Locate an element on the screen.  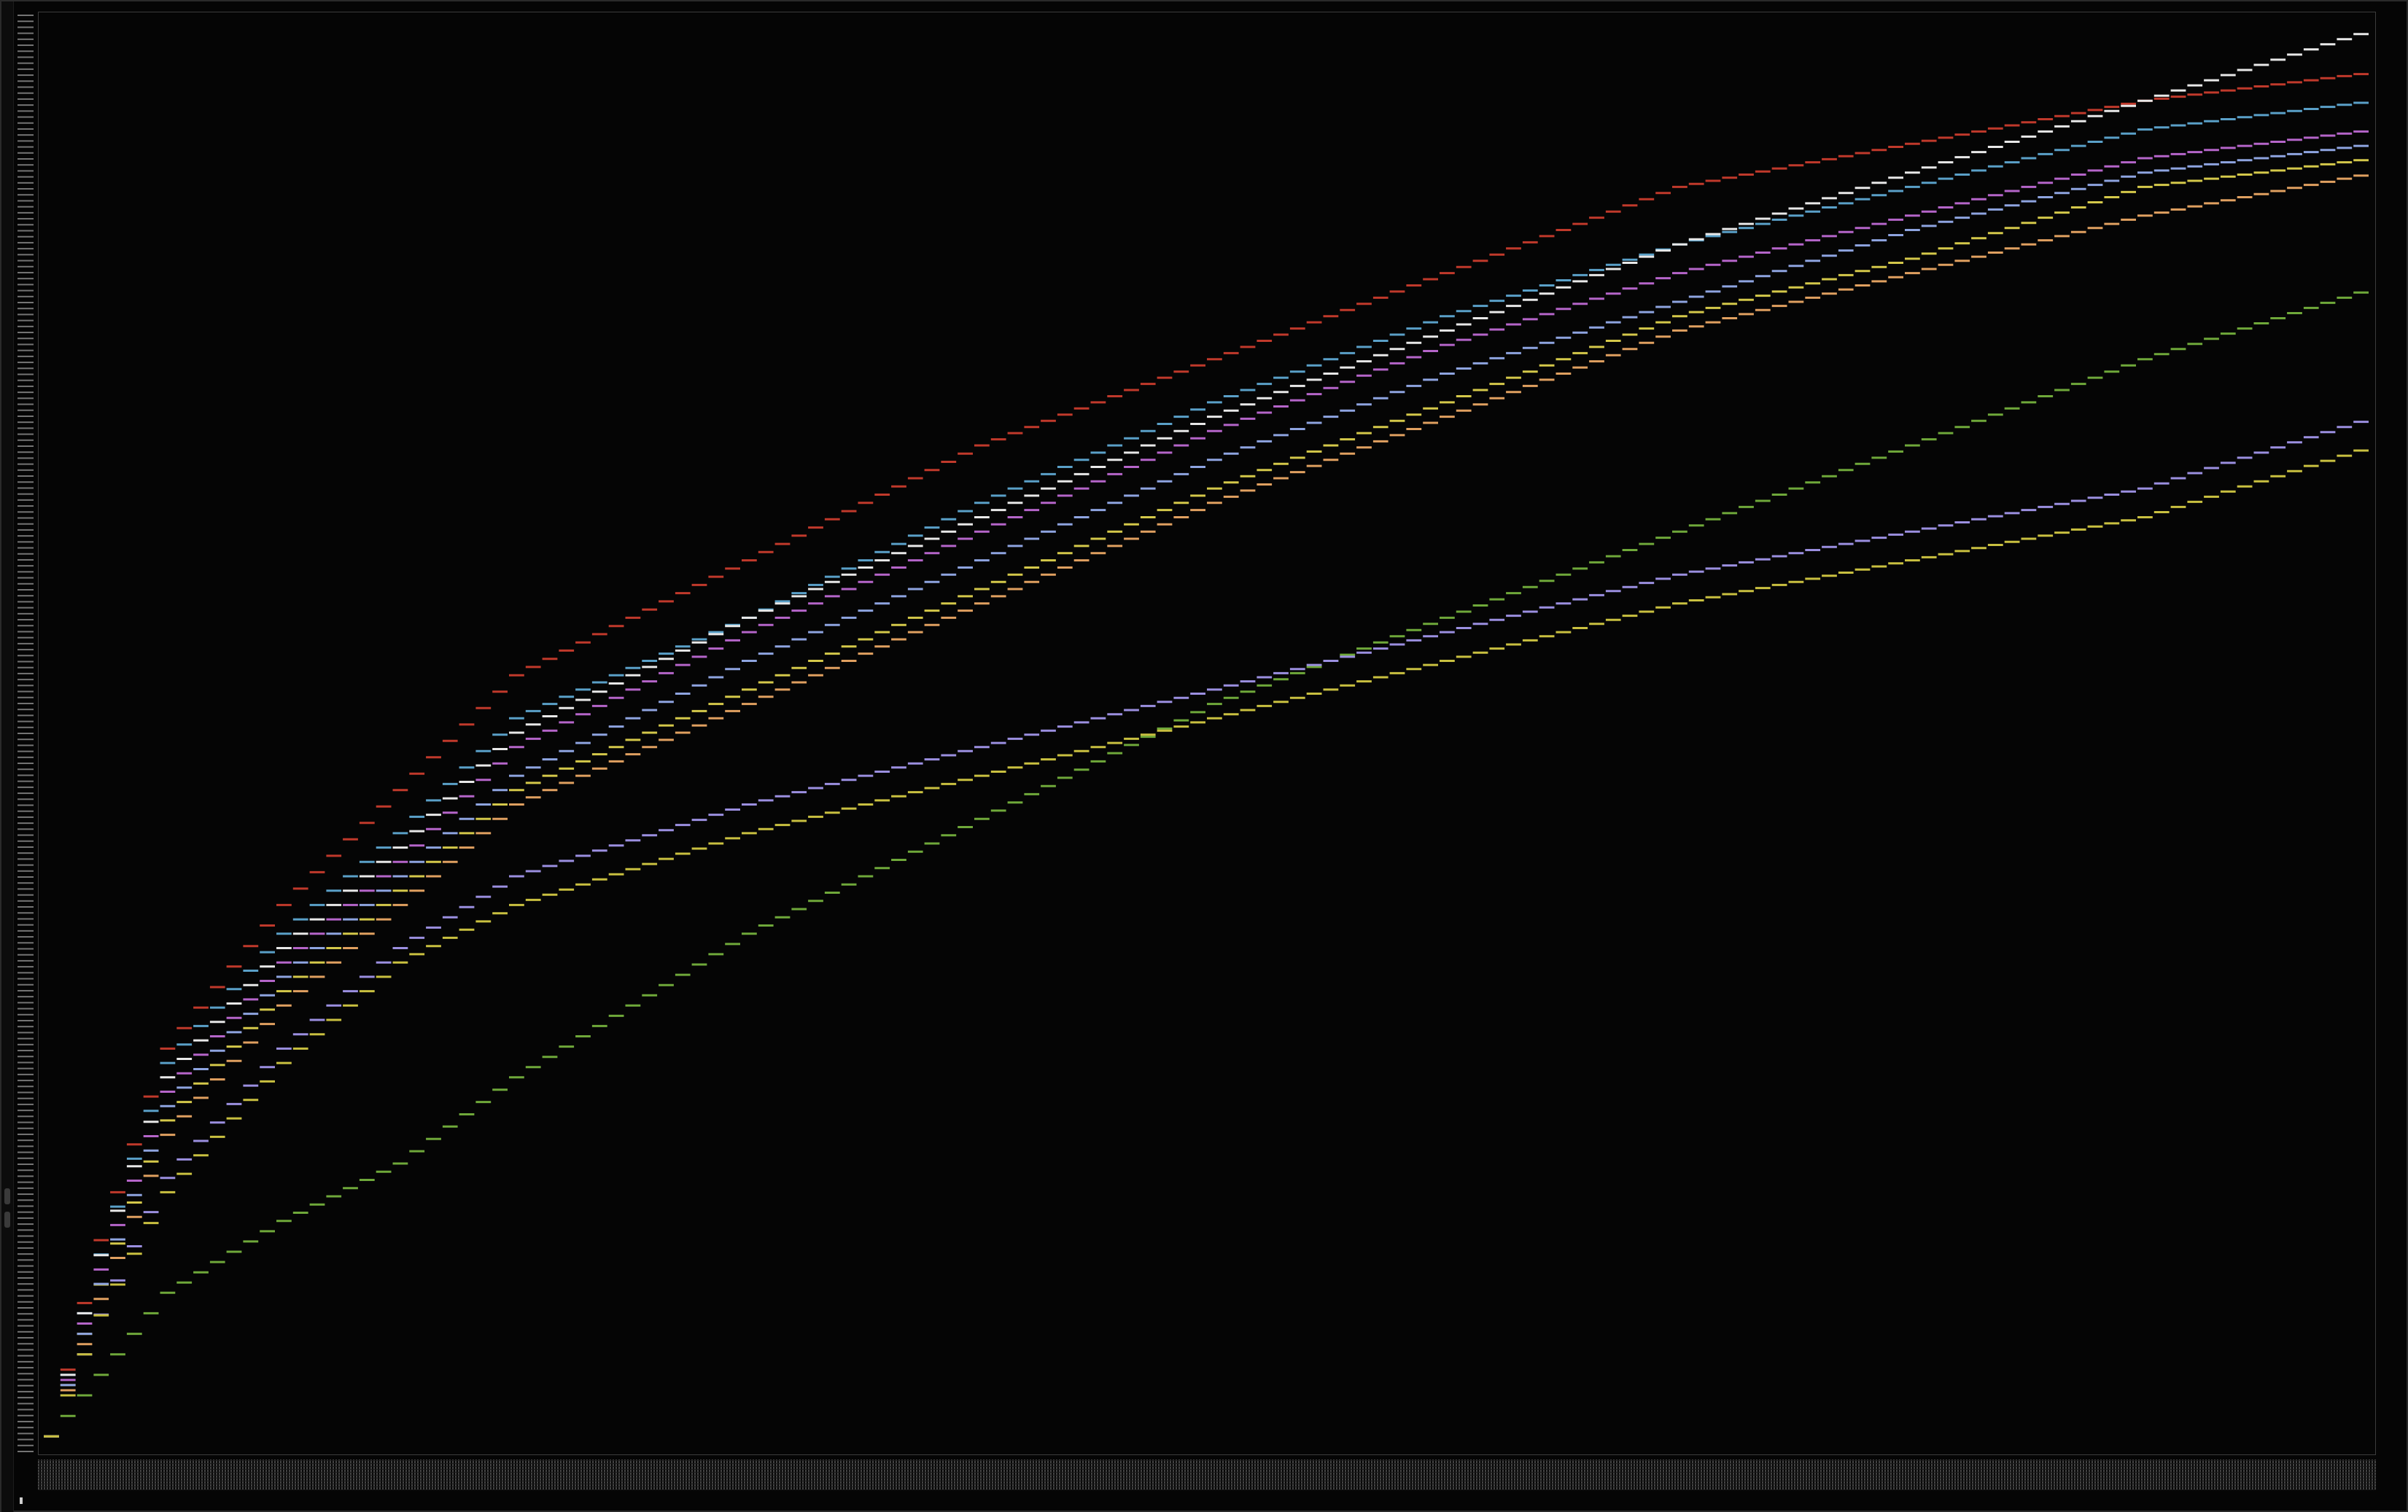
rail-handle-top is located at coordinates (7, 1196).